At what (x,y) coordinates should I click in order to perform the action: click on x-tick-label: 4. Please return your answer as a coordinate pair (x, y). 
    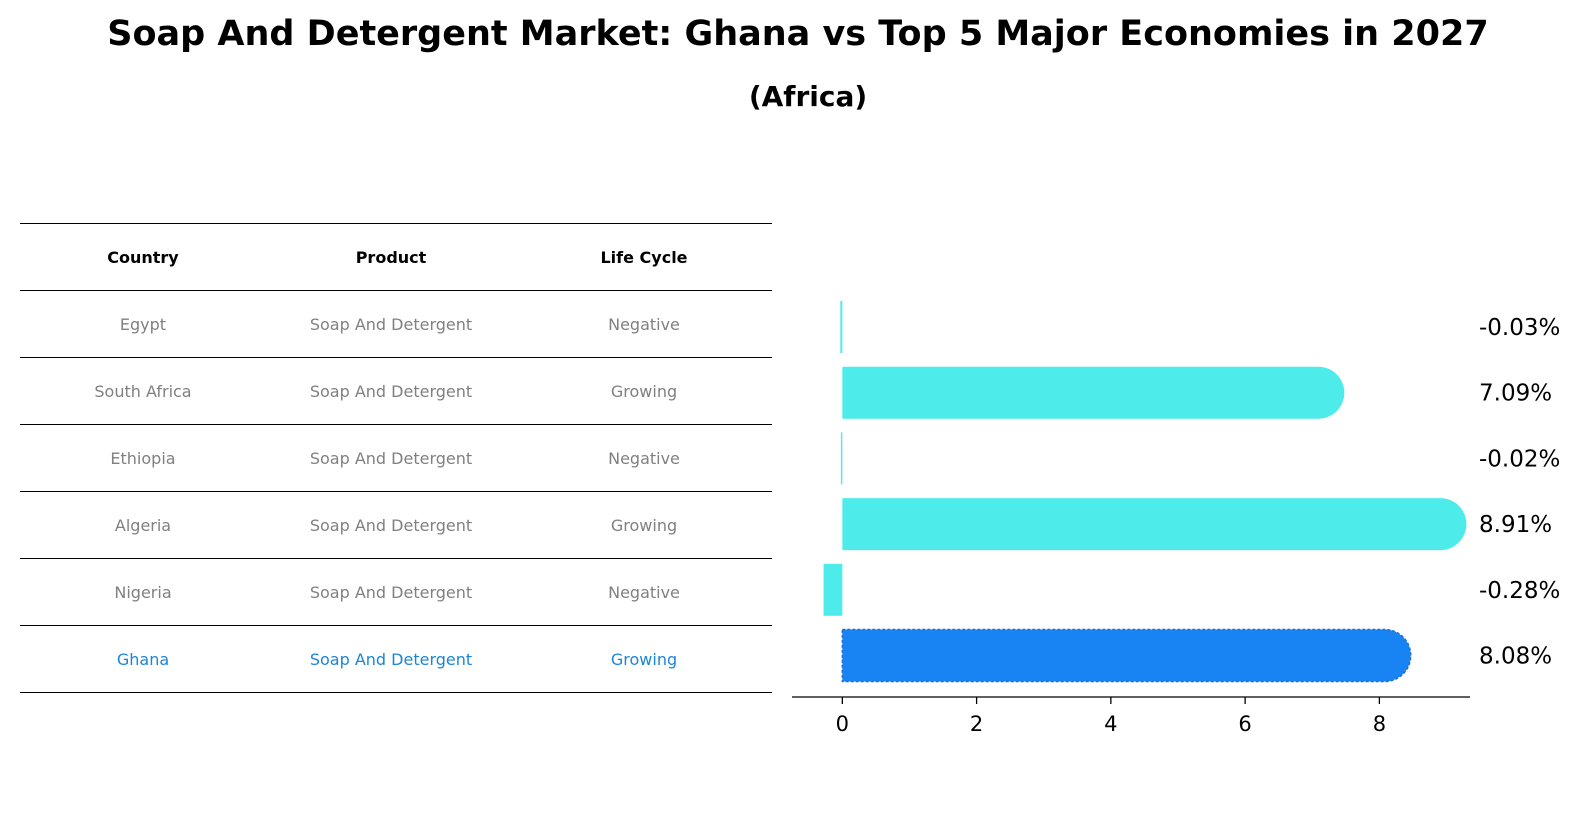
    Looking at the image, I should click on (1110, 724).